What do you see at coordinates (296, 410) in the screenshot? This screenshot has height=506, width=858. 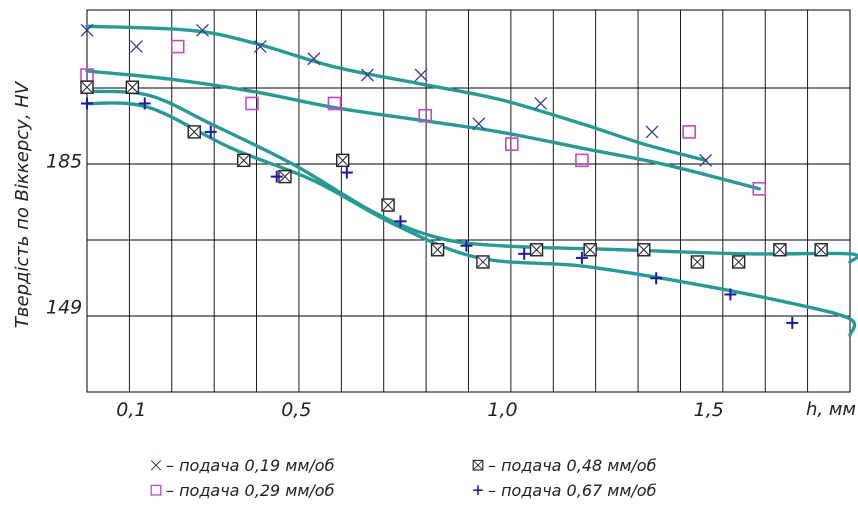 I see `x-tick-label: 0,5` at bounding box center [296, 410].